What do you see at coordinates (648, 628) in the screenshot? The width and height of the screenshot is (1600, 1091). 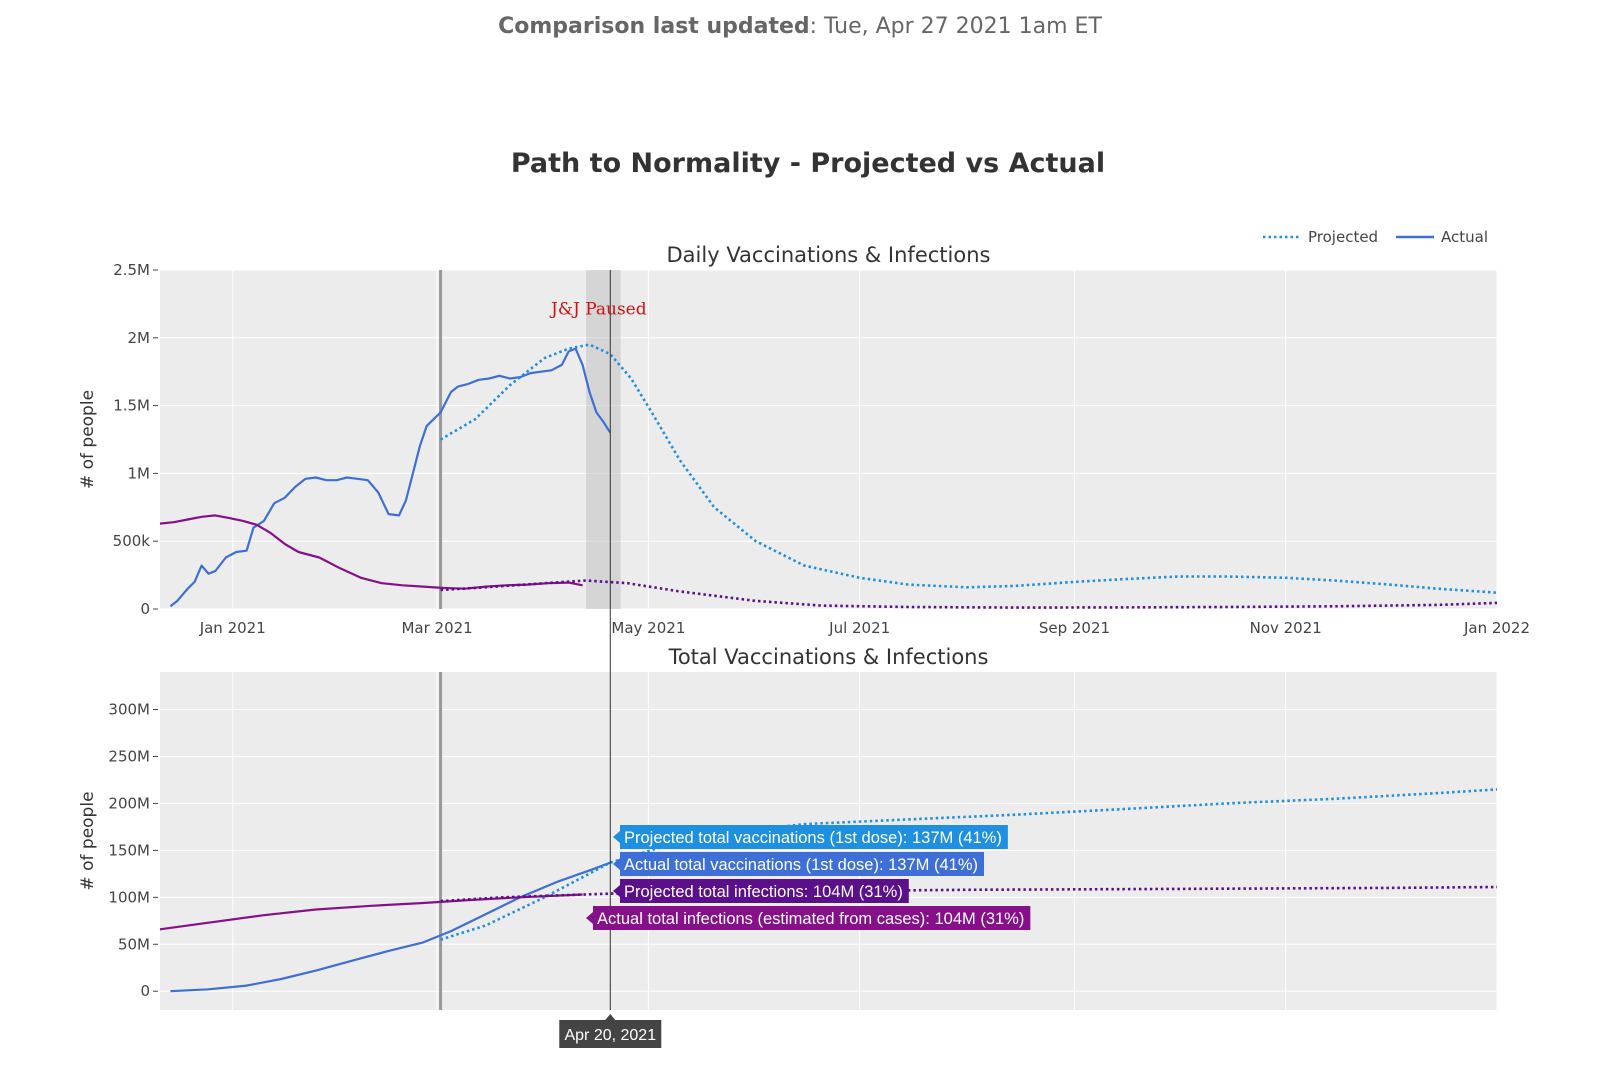 I see `x-tick-label: May 2021` at bounding box center [648, 628].